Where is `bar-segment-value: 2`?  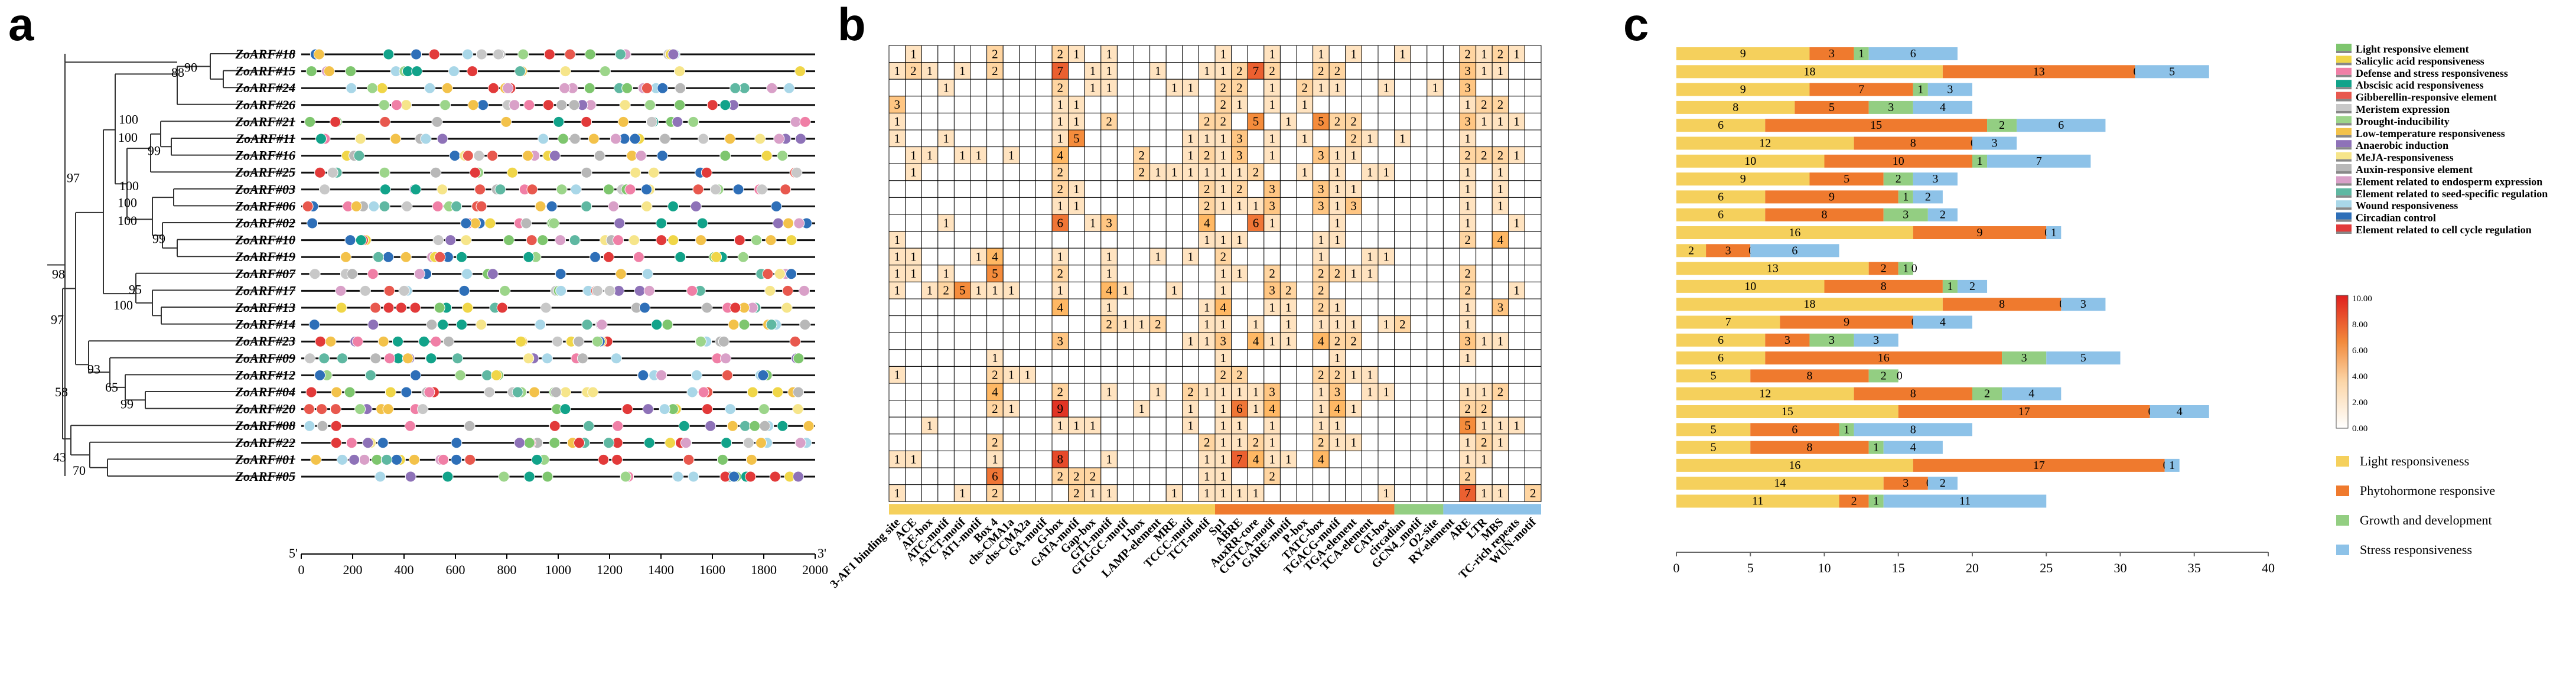
bar-segment-value: 2 is located at coordinates (1884, 375).